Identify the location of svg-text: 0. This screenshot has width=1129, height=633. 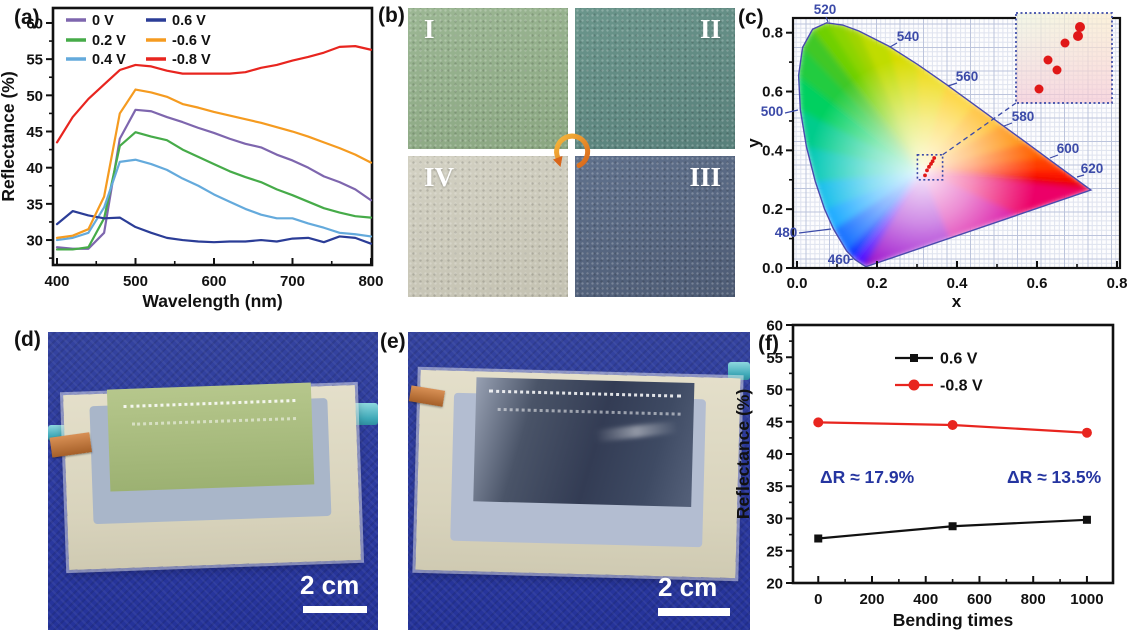
(818, 599).